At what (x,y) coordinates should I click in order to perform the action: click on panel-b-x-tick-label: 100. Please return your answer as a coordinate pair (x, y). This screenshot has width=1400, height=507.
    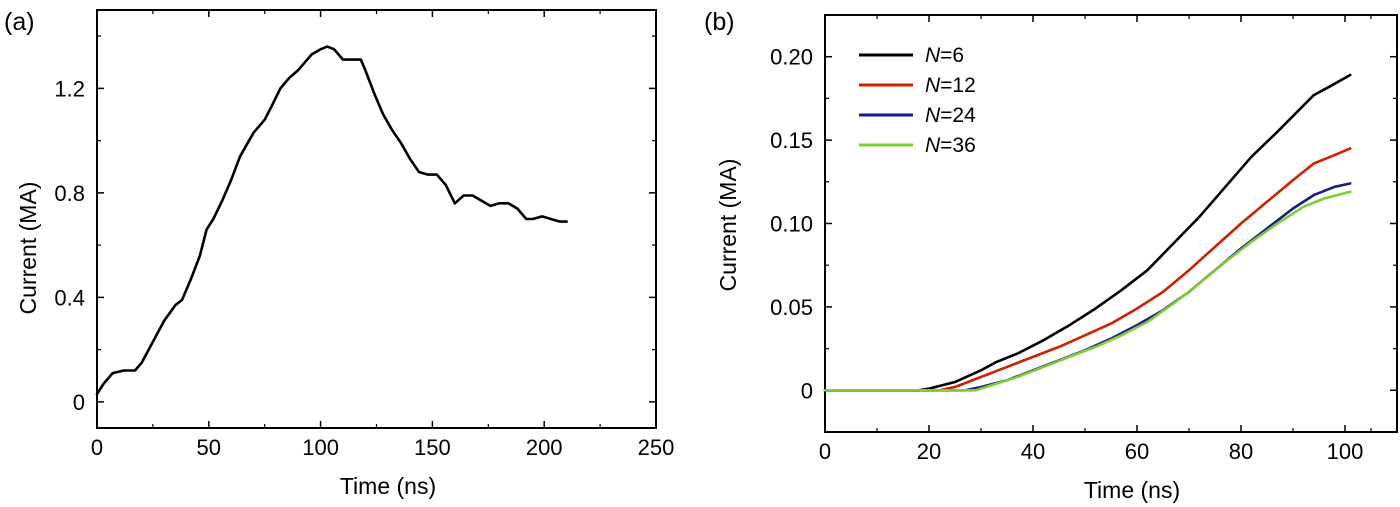
    Looking at the image, I should click on (1345, 451).